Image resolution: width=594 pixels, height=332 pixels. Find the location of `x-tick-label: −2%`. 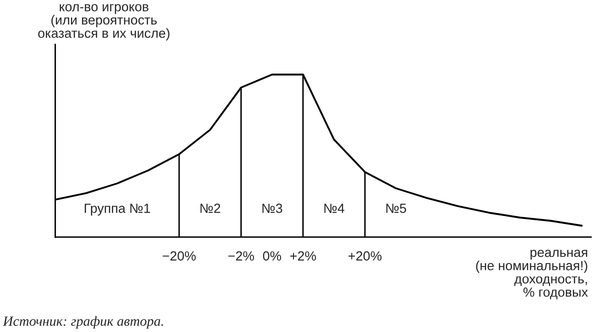

x-tick-label: −2% is located at coordinates (241, 256).